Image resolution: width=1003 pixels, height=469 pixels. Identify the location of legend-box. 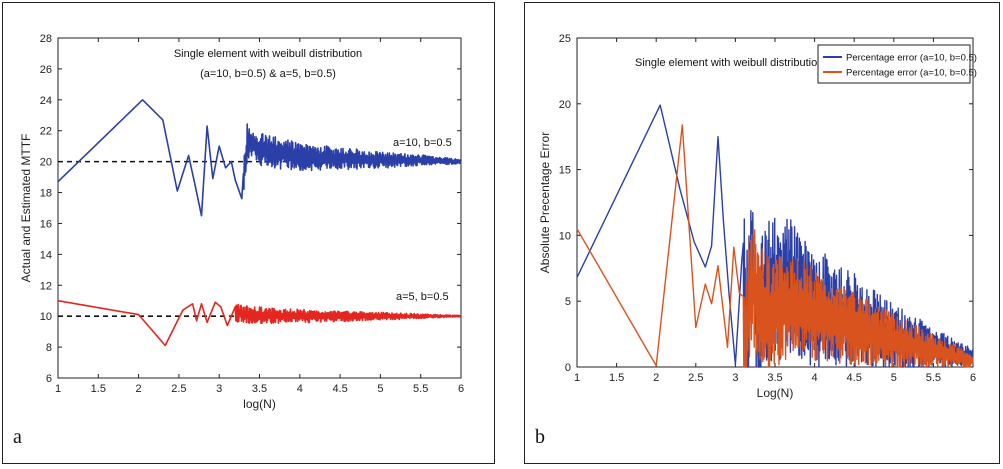
(894, 64).